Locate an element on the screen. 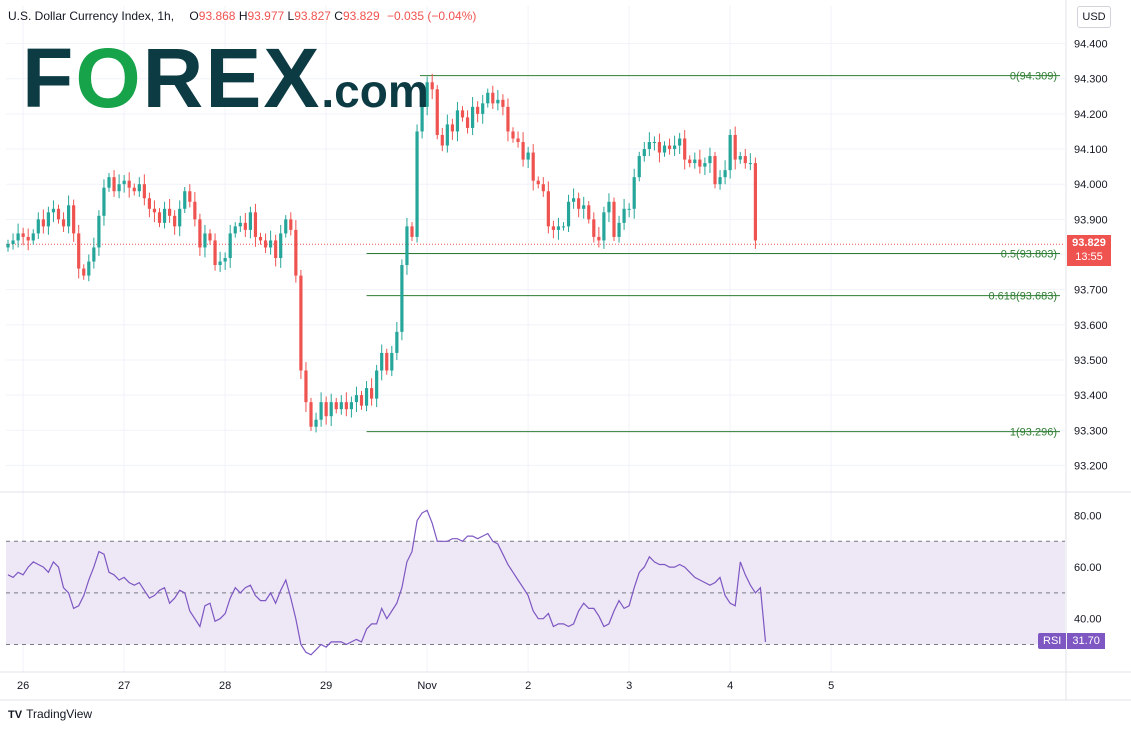 This screenshot has width=1131, height=734. price-tick-label: 94.300 is located at coordinates (1091, 80).